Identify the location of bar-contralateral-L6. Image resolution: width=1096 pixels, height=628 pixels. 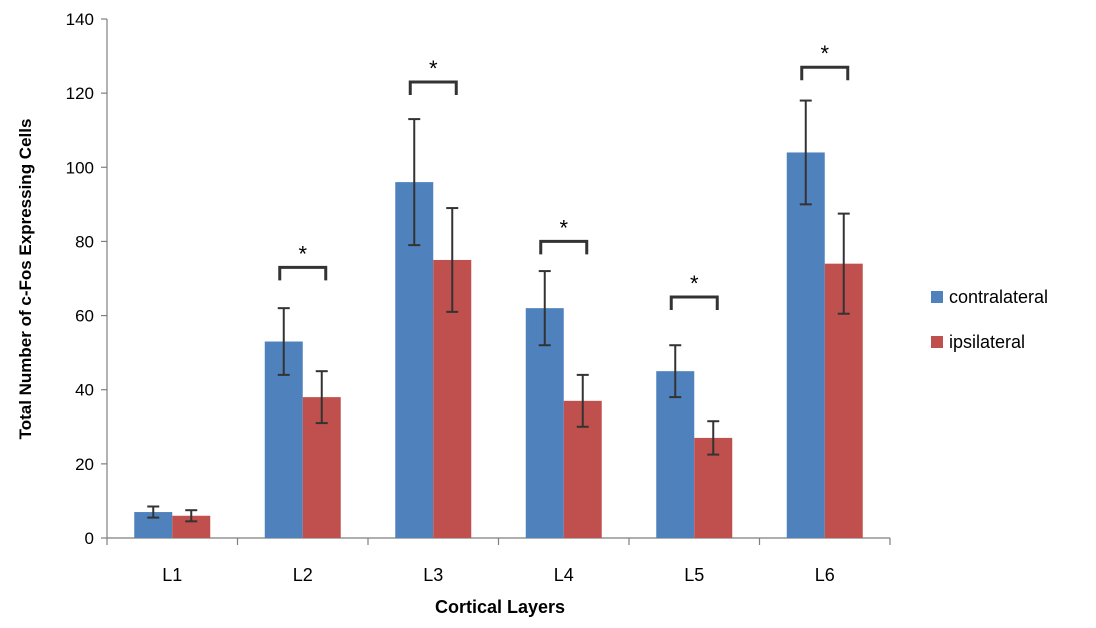
(805, 345).